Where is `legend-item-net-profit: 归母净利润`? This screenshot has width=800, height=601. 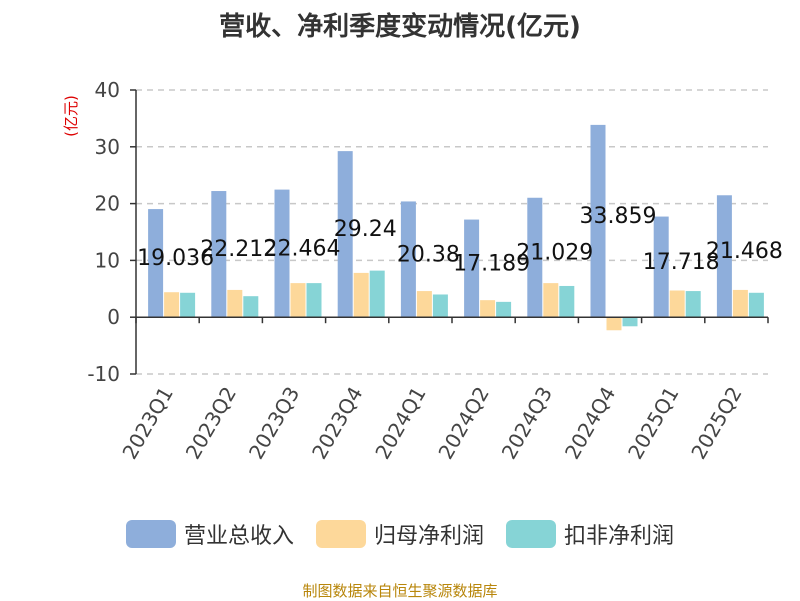
legend-item-net-profit: 归母净利润 is located at coordinates (399, 534).